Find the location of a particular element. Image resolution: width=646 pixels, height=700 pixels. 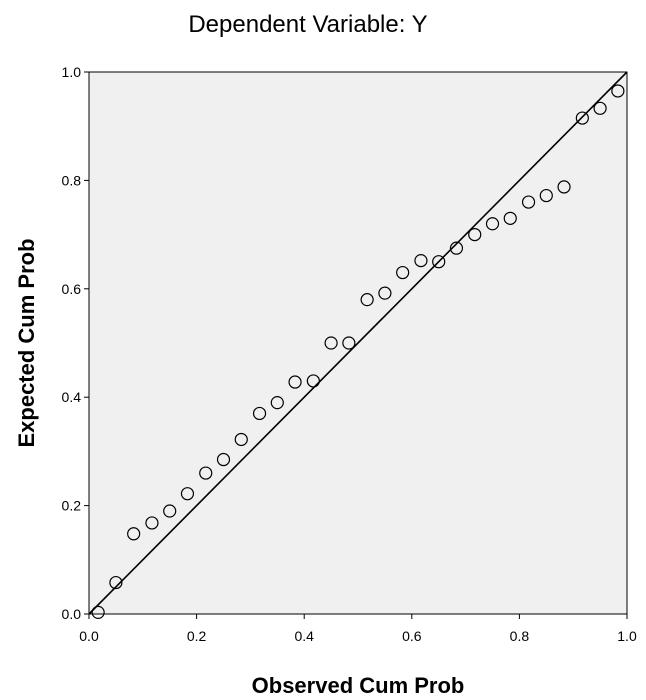

x-tick-label: 0.0 is located at coordinates (89, 636).